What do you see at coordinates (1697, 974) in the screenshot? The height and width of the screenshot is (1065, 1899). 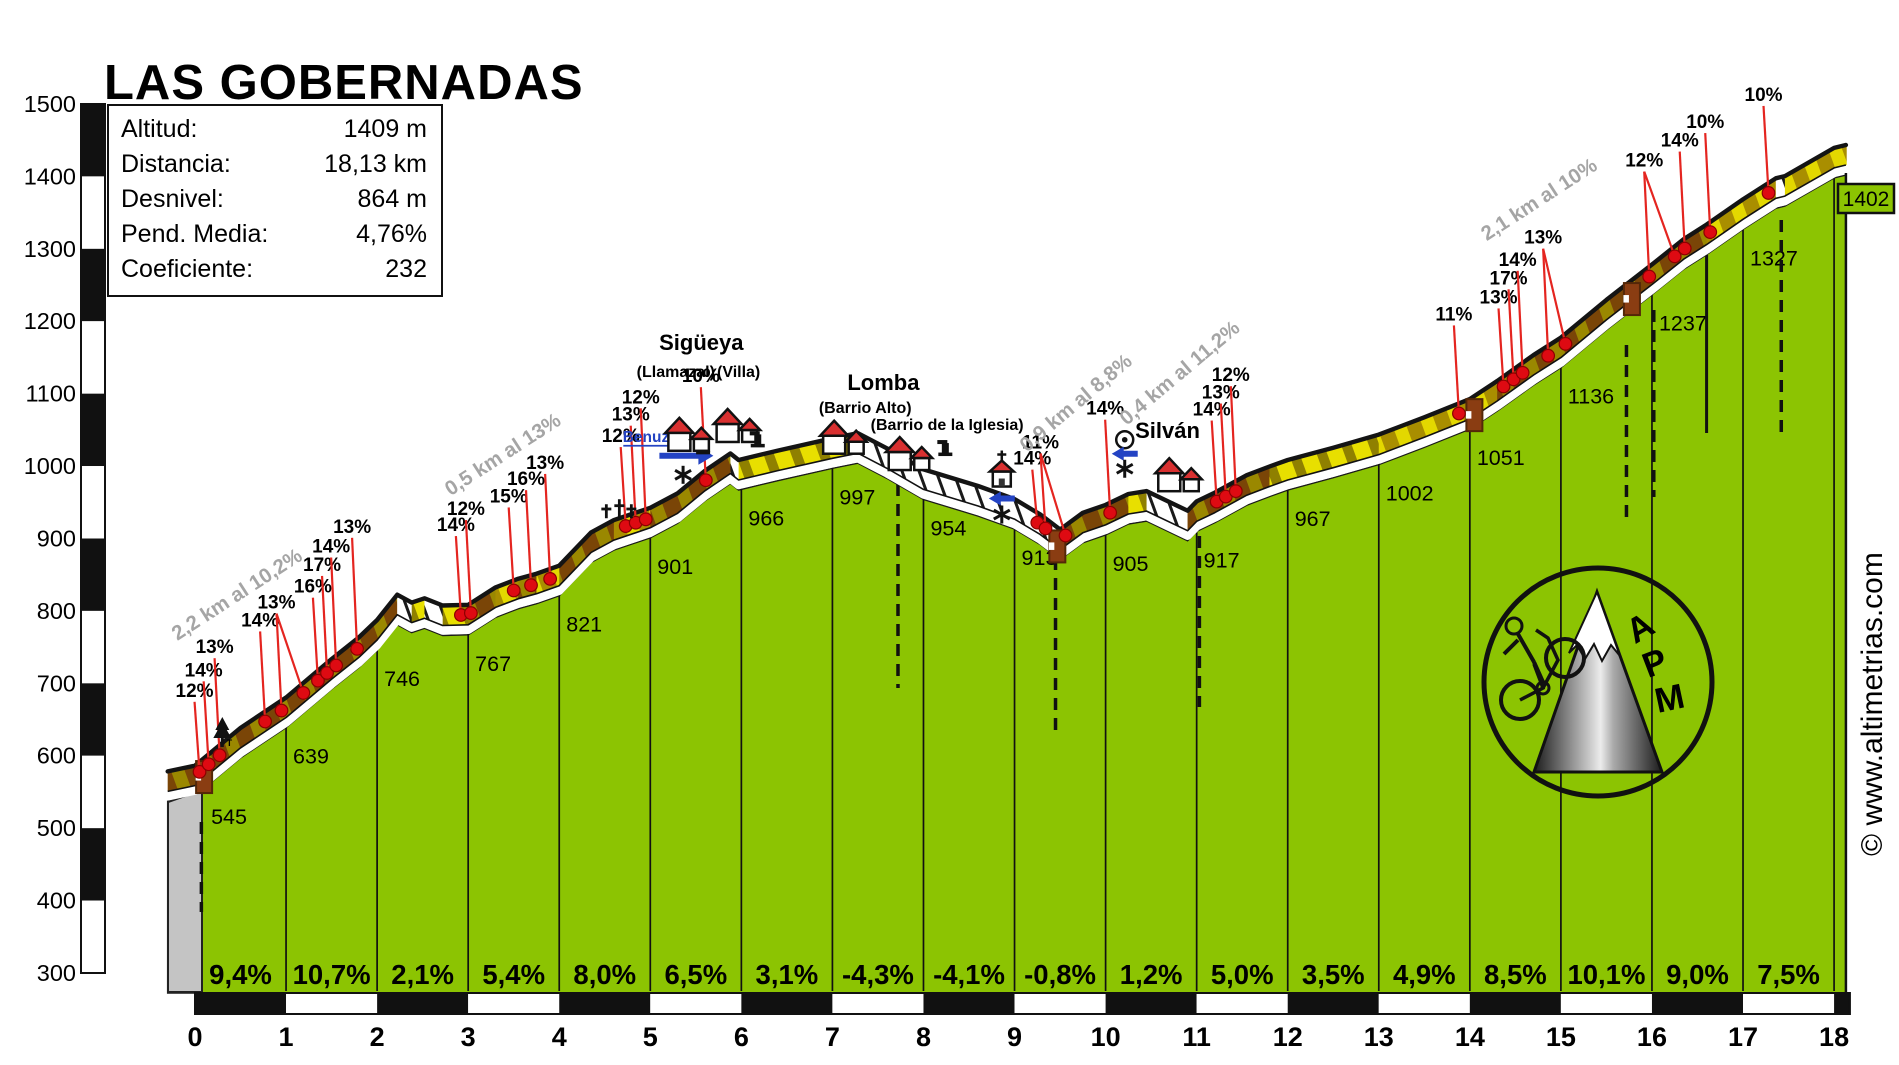 I see `svg-text: 9,0%` at bounding box center [1697, 974].